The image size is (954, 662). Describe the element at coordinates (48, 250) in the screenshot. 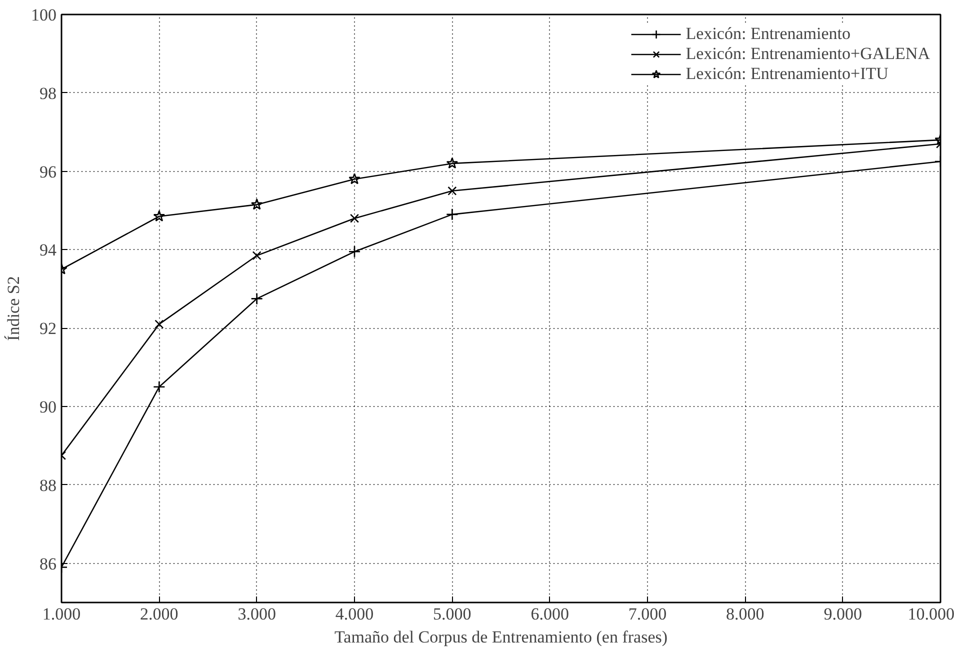

I see `y-tick-label: 94` at that location.